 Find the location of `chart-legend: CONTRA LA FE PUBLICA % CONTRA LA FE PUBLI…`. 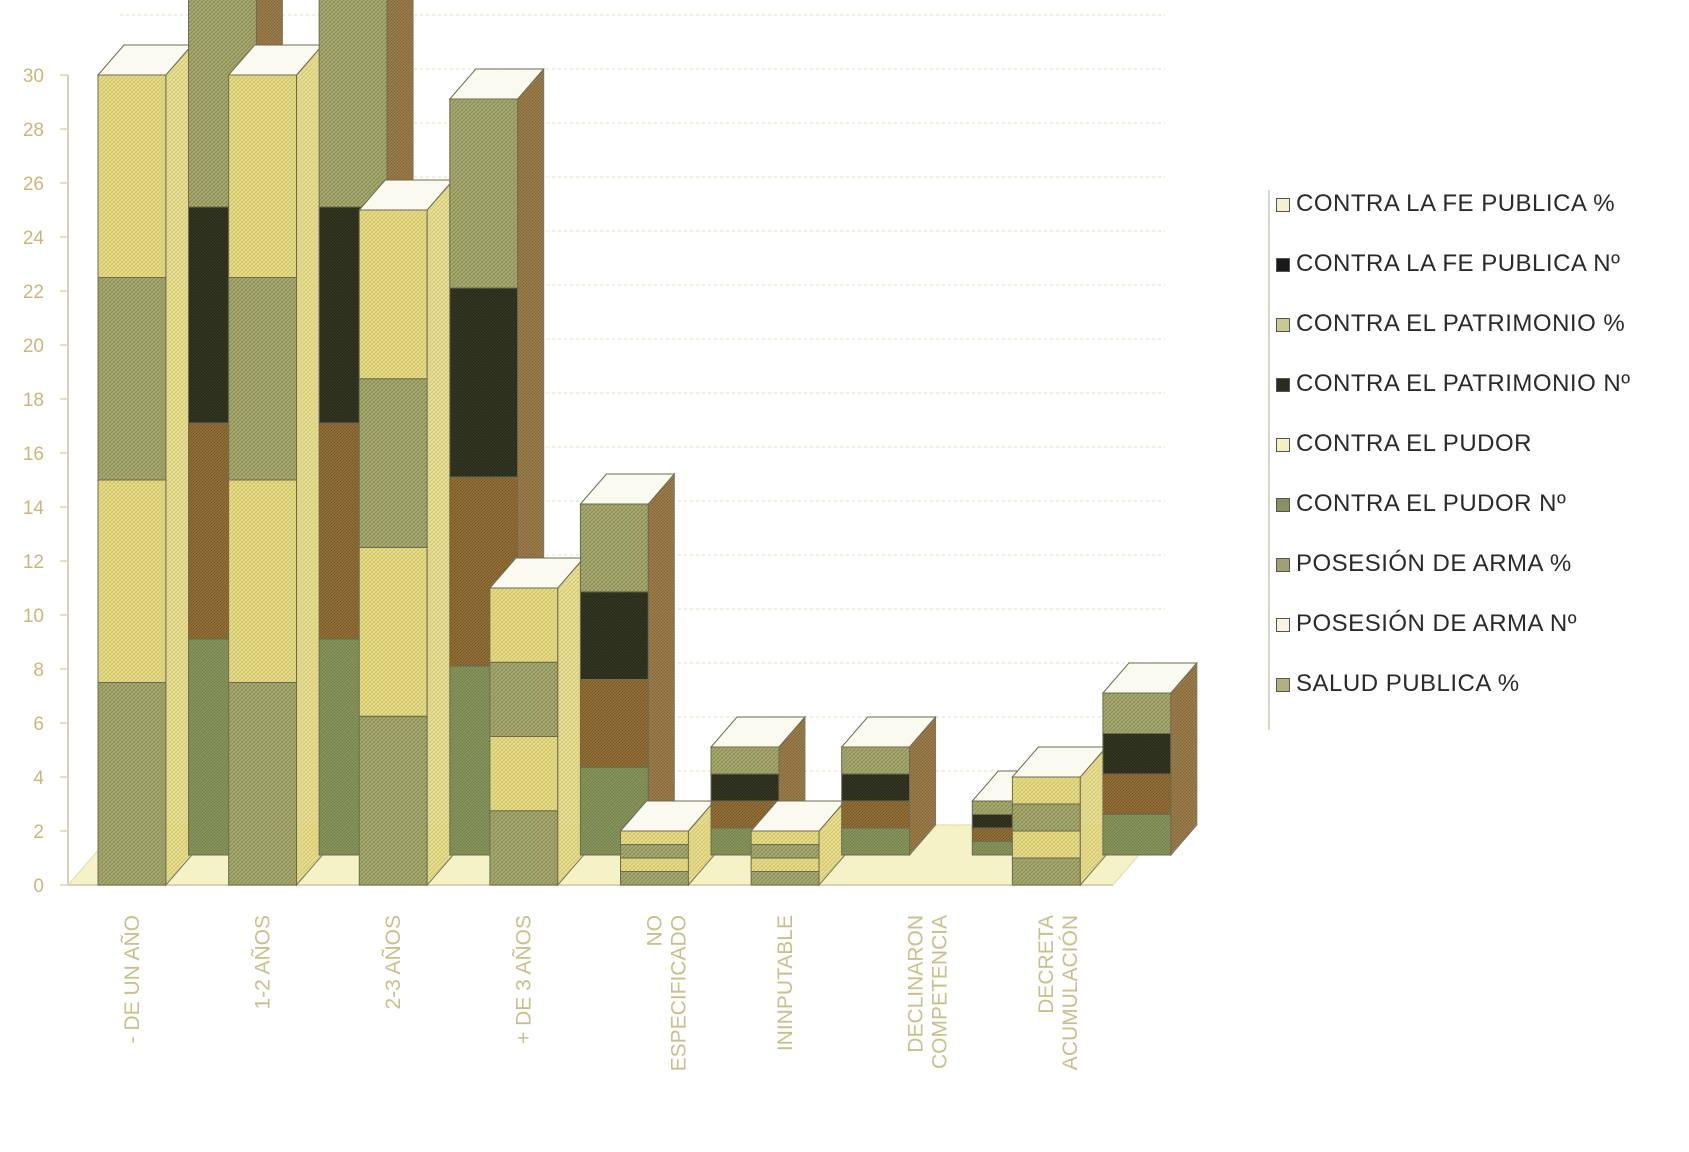

chart-legend: CONTRA LA FE PUBLICA % CONTRA LA FE PUBLI… is located at coordinates (1477, 460).